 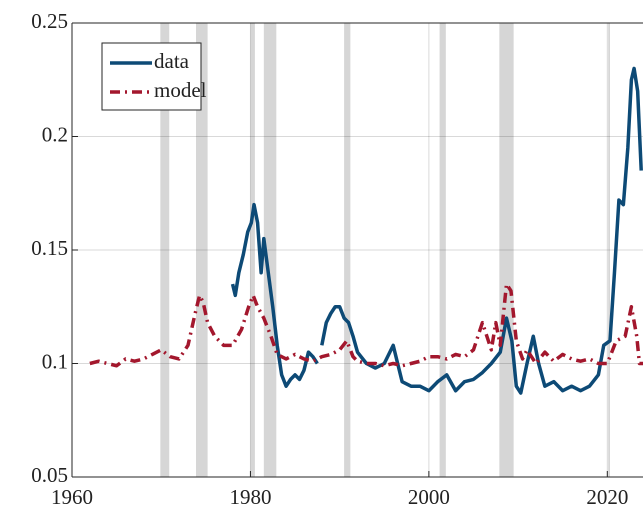 What do you see at coordinates (55, 361) in the screenshot?
I see `y-tick-label: 0.1` at bounding box center [55, 361].